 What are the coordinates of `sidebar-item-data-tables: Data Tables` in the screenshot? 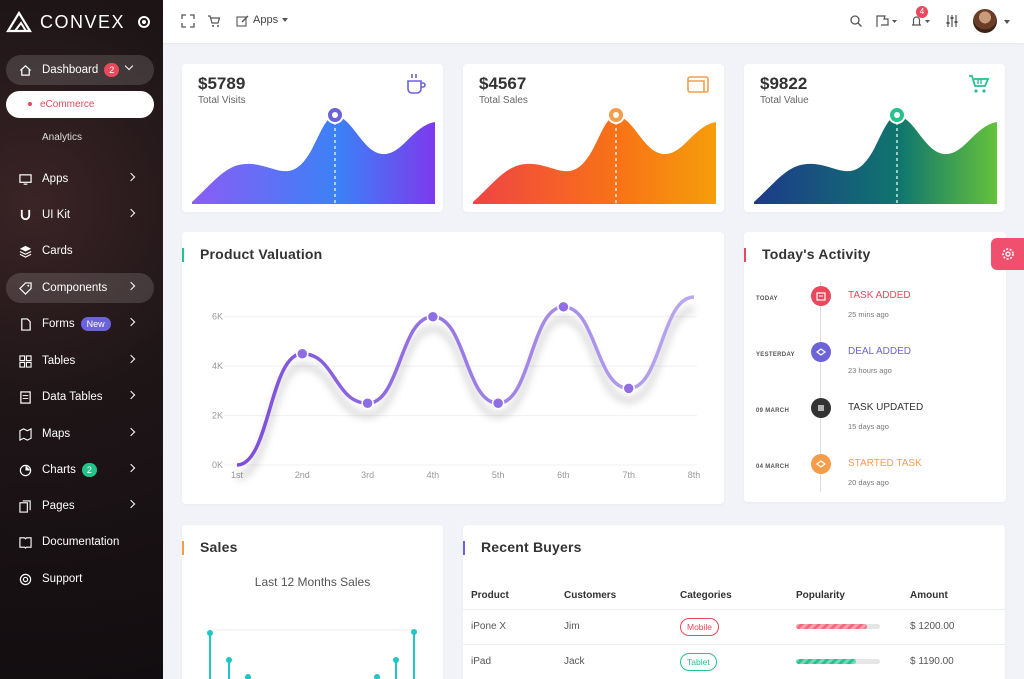 It's located at (80, 397).